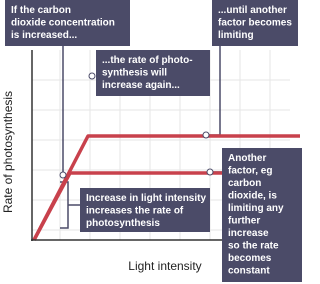 The height and width of the screenshot is (284, 320). What do you see at coordinates (134, 73) in the screenshot?
I see `annotation-text: synthesis will` at bounding box center [134, 73].